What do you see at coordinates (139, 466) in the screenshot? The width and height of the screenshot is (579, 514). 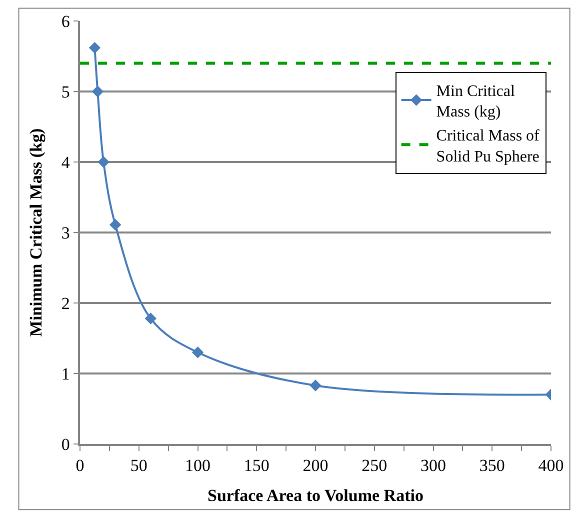 I see `x-tick-label: 50` at bounding box center [139, 466].